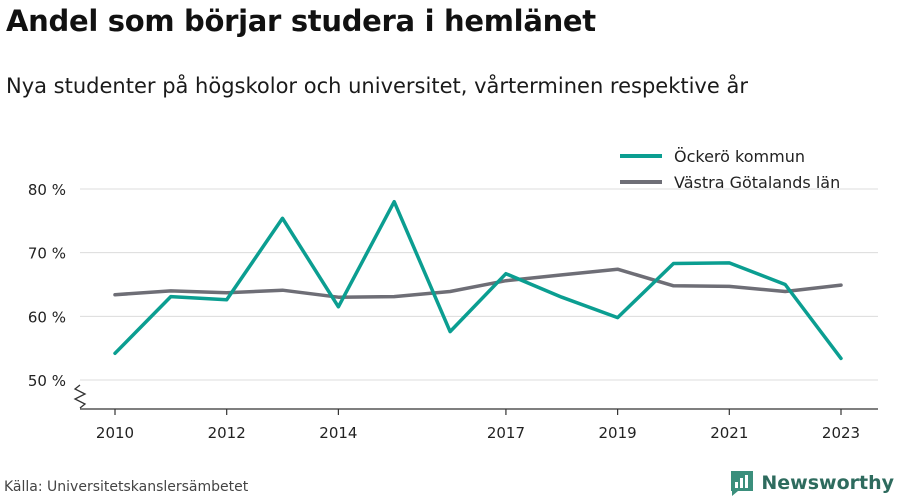  I want to click on chart-title: Andel som börjar studera i hemlänet, so click(301, 21).